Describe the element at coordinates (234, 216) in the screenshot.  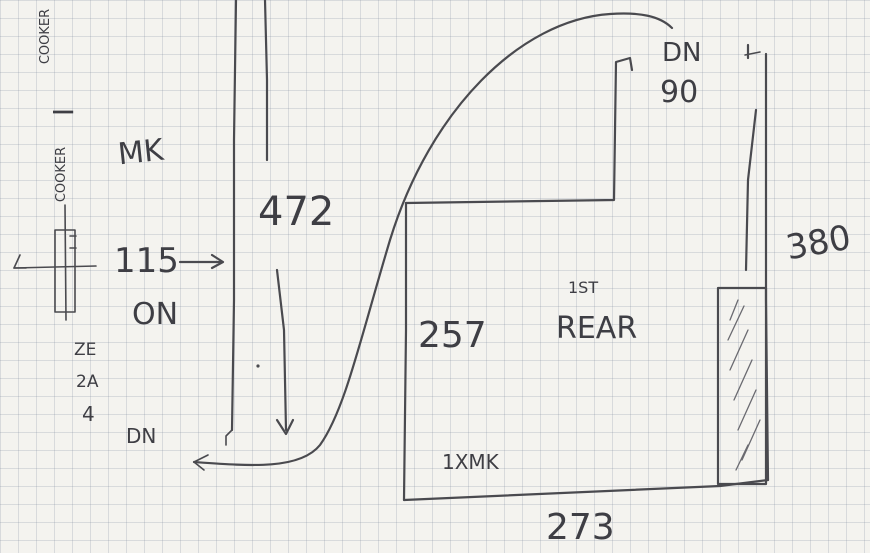
I see `corridor-left-wall` at that location.